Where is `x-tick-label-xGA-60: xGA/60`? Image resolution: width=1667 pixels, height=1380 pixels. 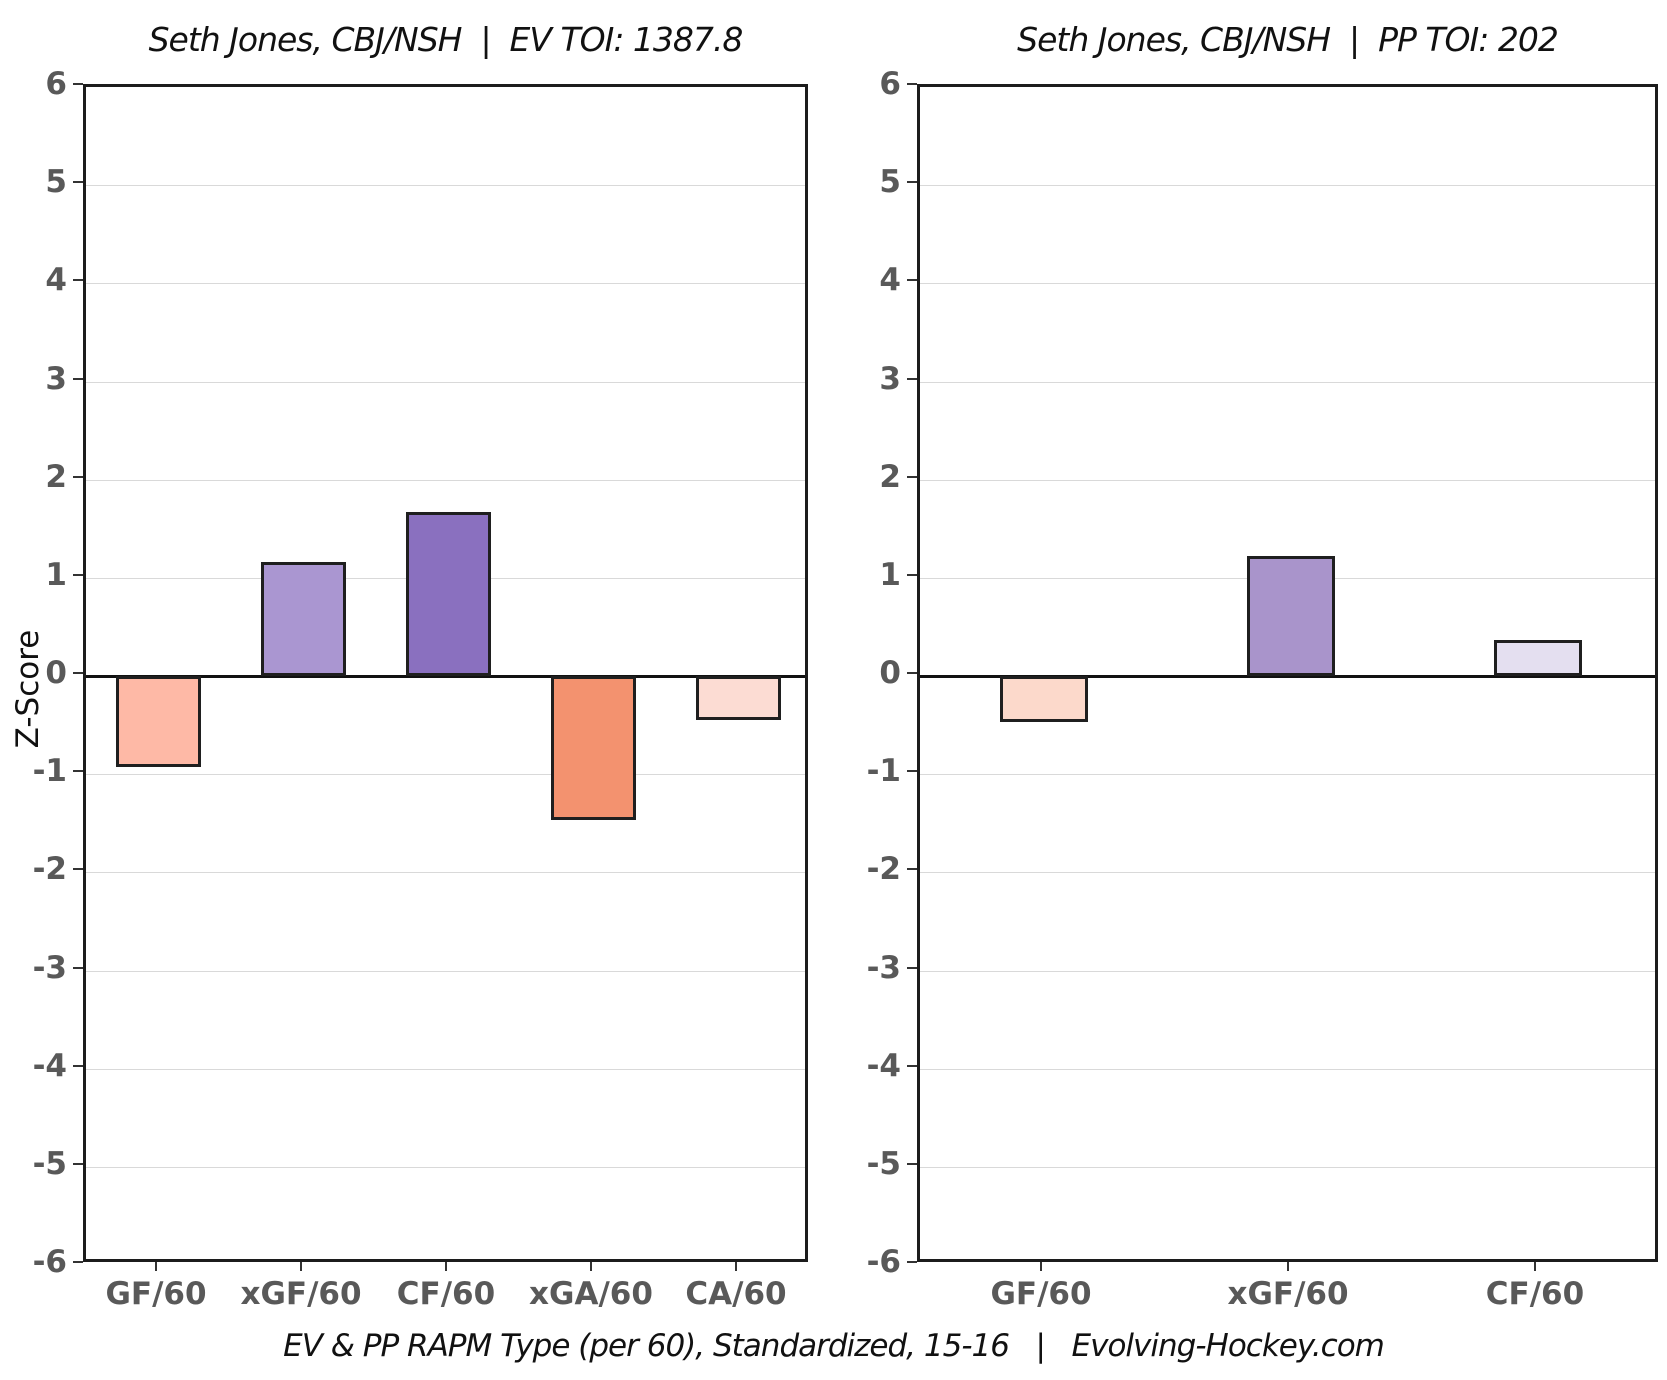 x-tick-label-xGA-60: xGA/60 is located at coordinates (591, 1294).